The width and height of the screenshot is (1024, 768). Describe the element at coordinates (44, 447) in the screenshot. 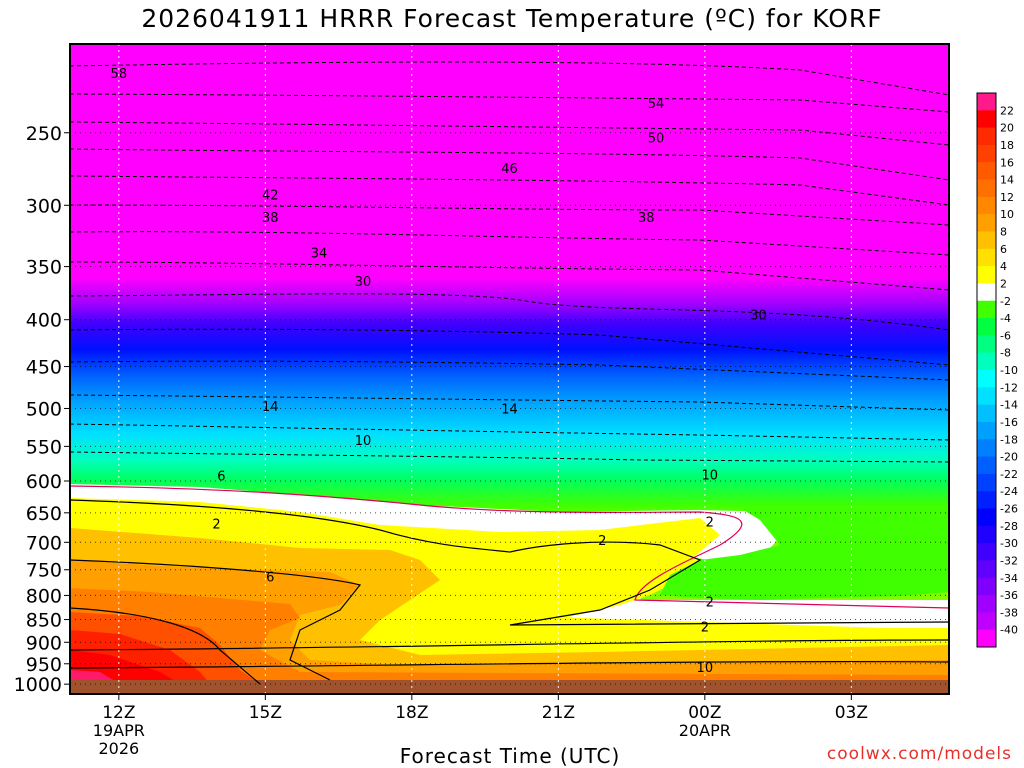

I see `y-tick-label: 550` at that location.